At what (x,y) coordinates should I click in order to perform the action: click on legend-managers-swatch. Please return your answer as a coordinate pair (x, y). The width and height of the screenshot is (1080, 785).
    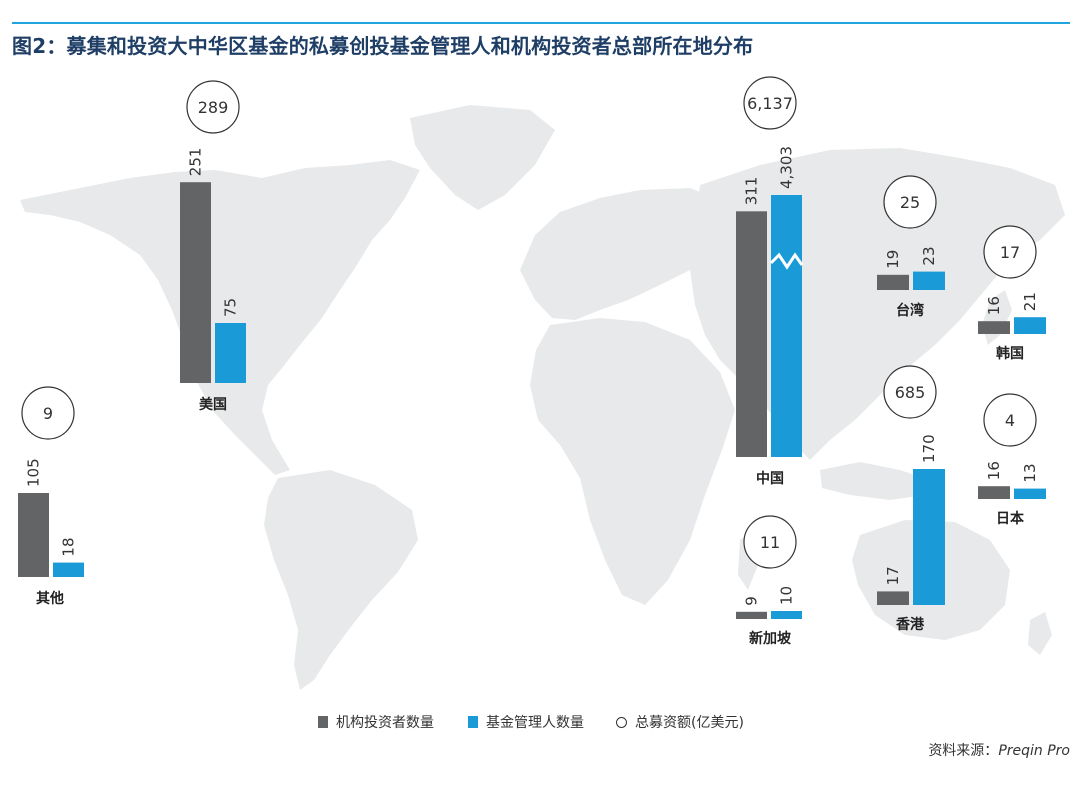
    Looking at the image, I should click on (473, 722).